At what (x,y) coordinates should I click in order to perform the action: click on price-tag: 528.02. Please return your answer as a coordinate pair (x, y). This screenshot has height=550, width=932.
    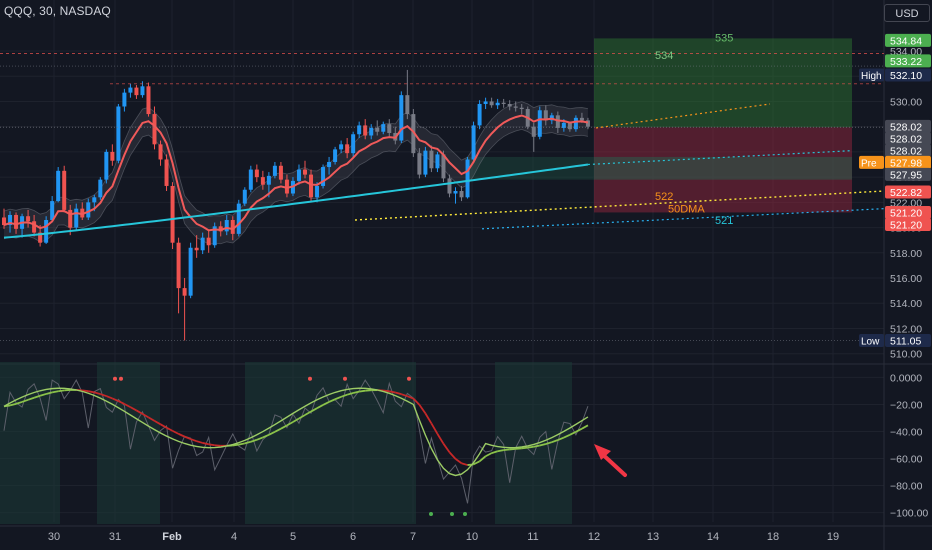
    Looking at the image, I should click on (908, 150).